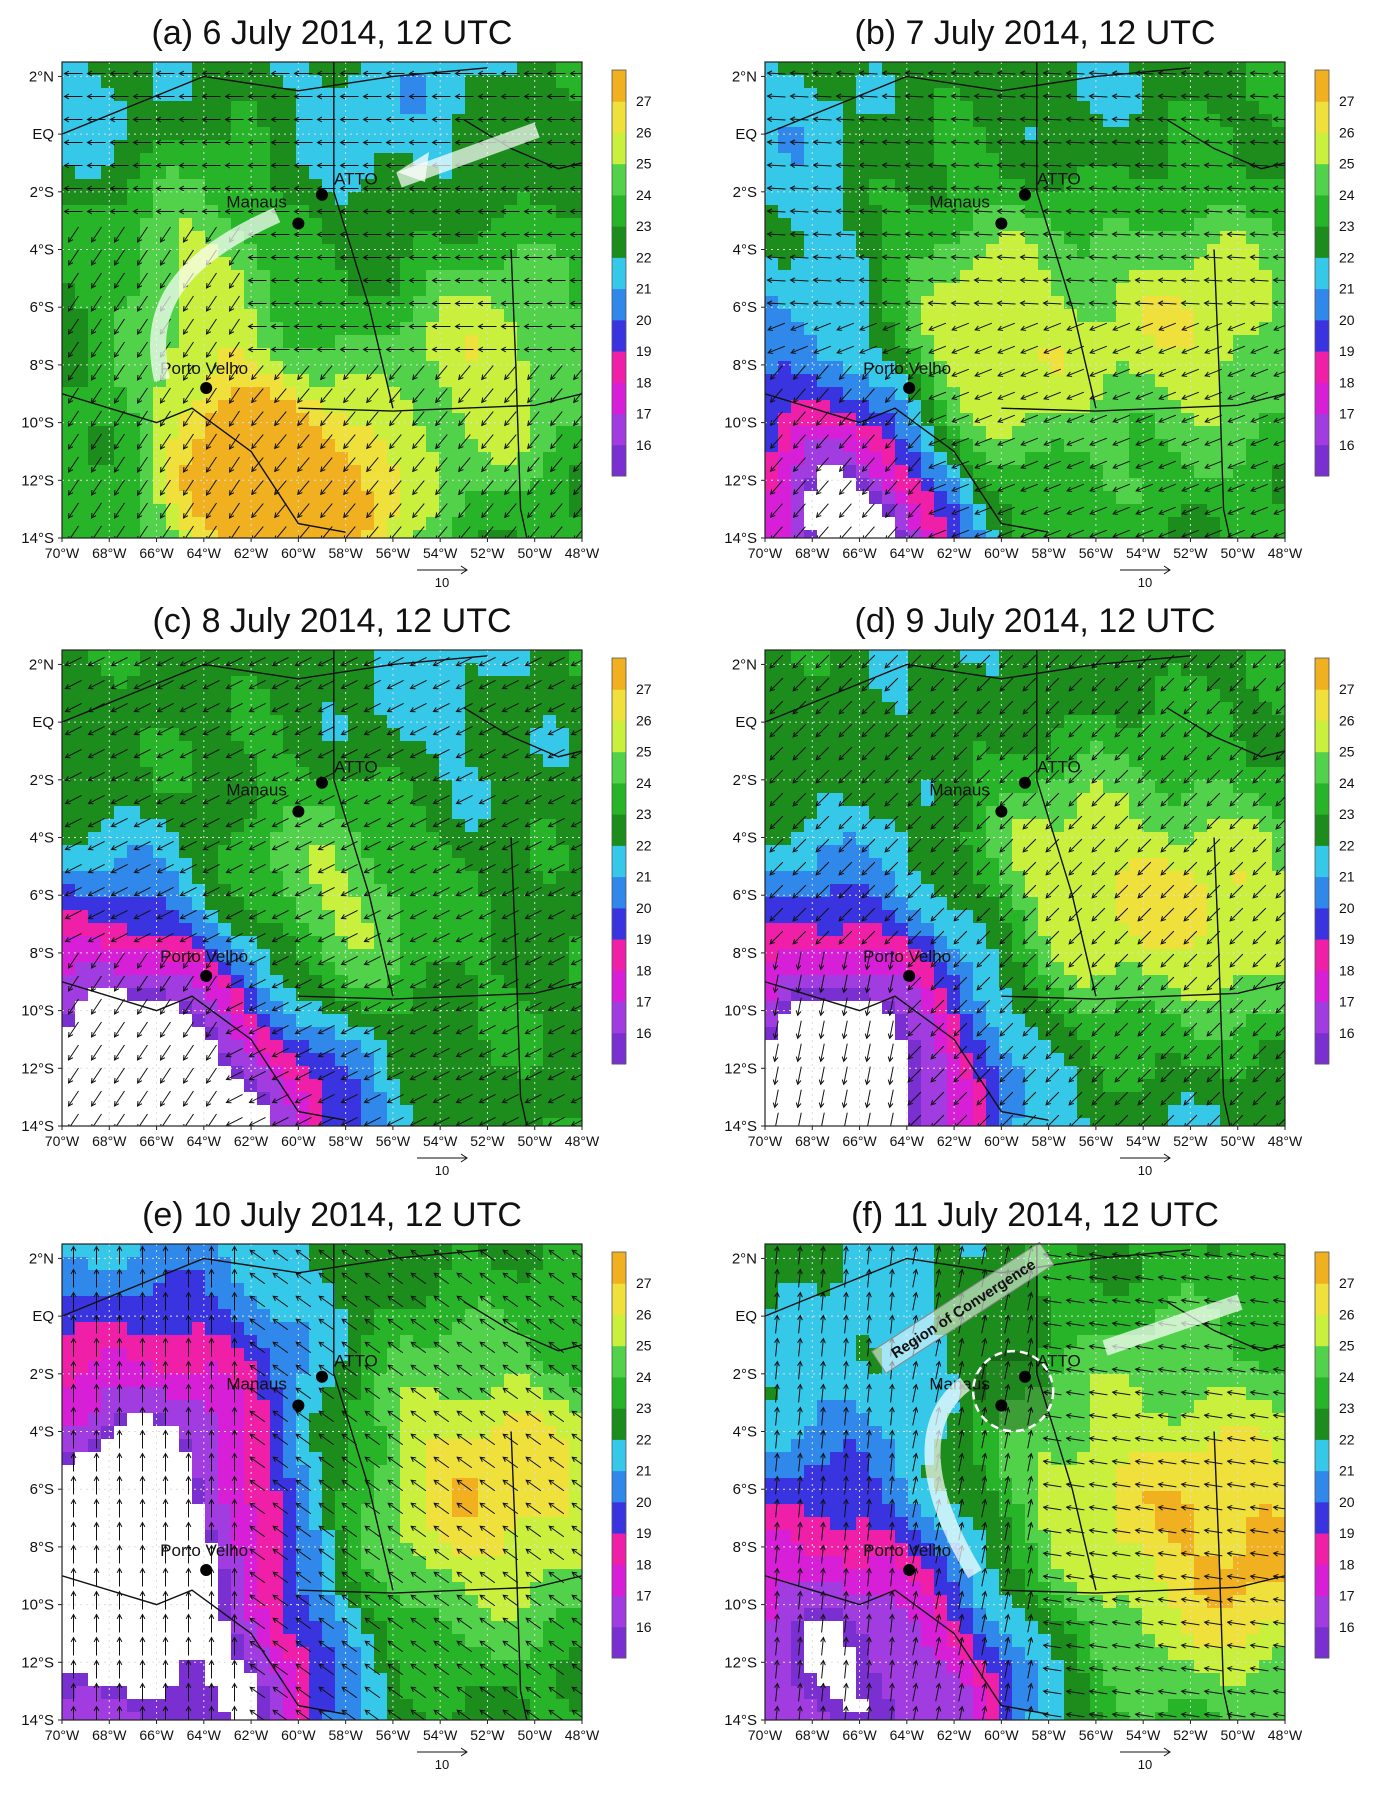 Image resolution: width=1381 pixels, height=1818 pixels. What do you see at coordinates (582, 1141) in the screenshot?
I see `lon-tick-label: 48°W` at bounding box center [582, 1141].